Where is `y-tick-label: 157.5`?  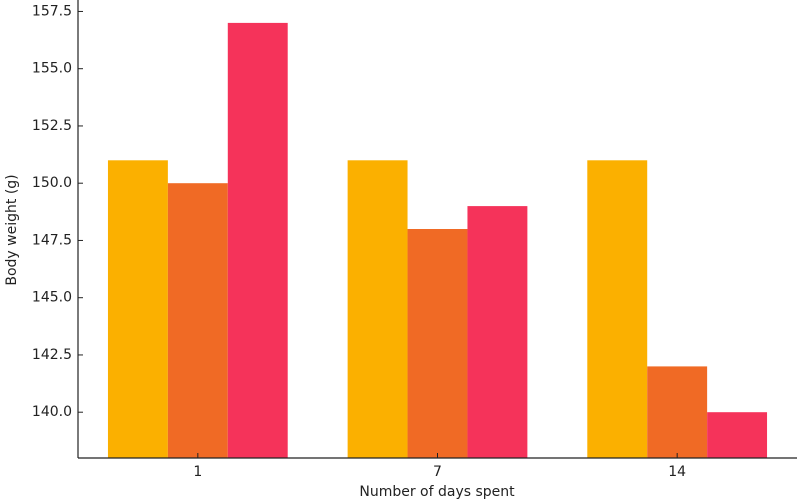 y-tick-label: 157.5 is located at coordinates (52, 11).